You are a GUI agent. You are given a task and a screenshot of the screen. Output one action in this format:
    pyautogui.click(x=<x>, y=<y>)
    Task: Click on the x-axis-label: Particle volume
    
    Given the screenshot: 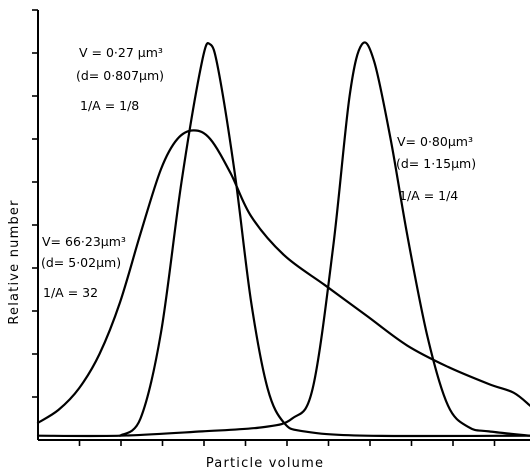 What is the action you would take?
    pyautogui.click(x=265, y=463)
    